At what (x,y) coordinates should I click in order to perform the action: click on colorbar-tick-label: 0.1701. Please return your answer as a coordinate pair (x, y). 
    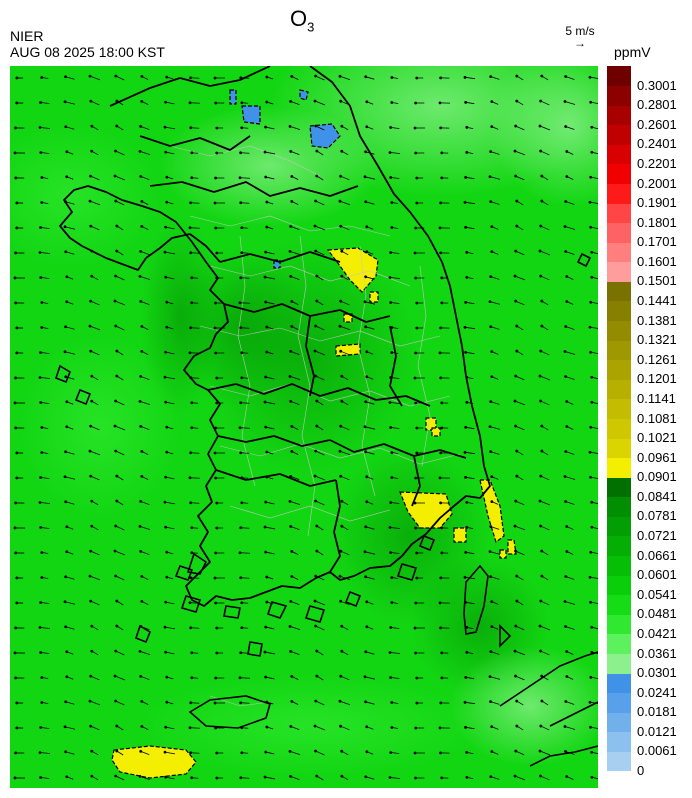
    Looking at the image, I should click on (657, 242).